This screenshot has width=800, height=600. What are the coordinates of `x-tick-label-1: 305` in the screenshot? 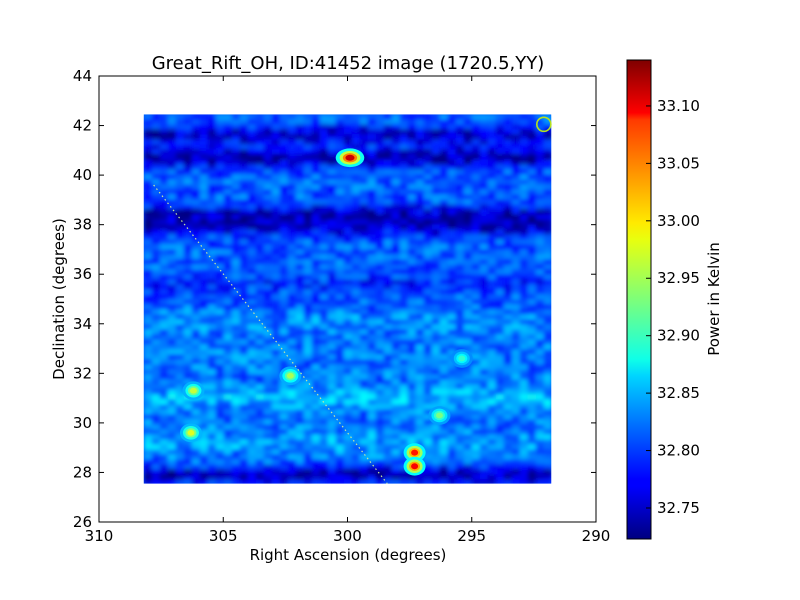 It's located at (223, 536).